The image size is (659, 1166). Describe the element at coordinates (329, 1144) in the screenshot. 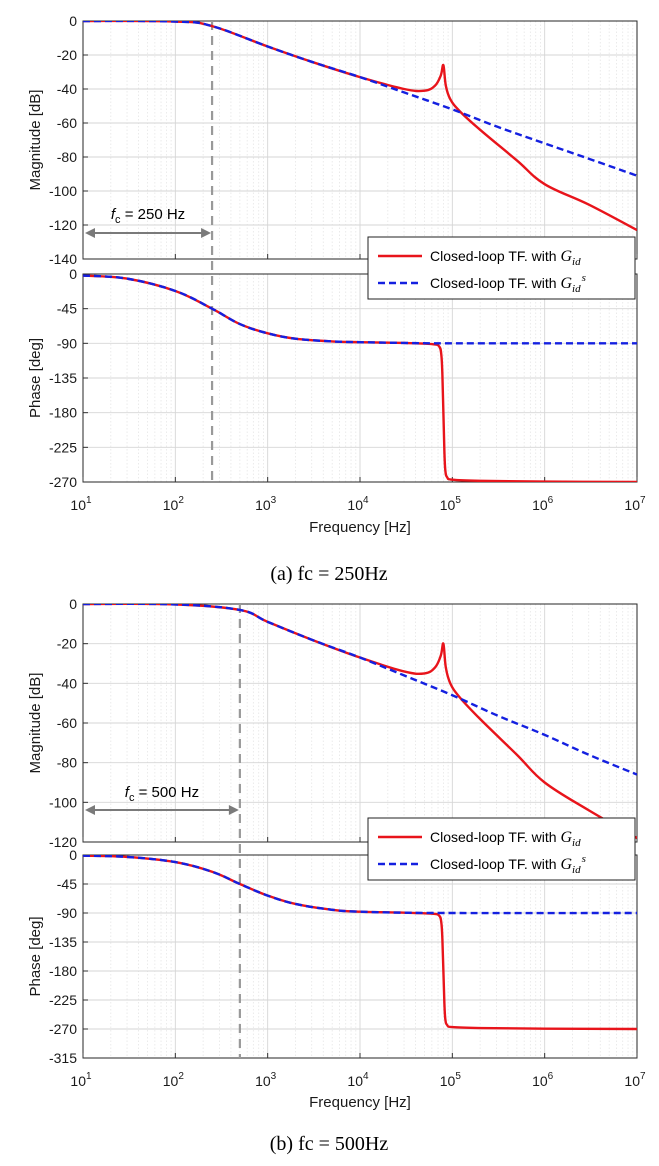

I see `figure-caption: (b) fc = 500Hz` at that location.